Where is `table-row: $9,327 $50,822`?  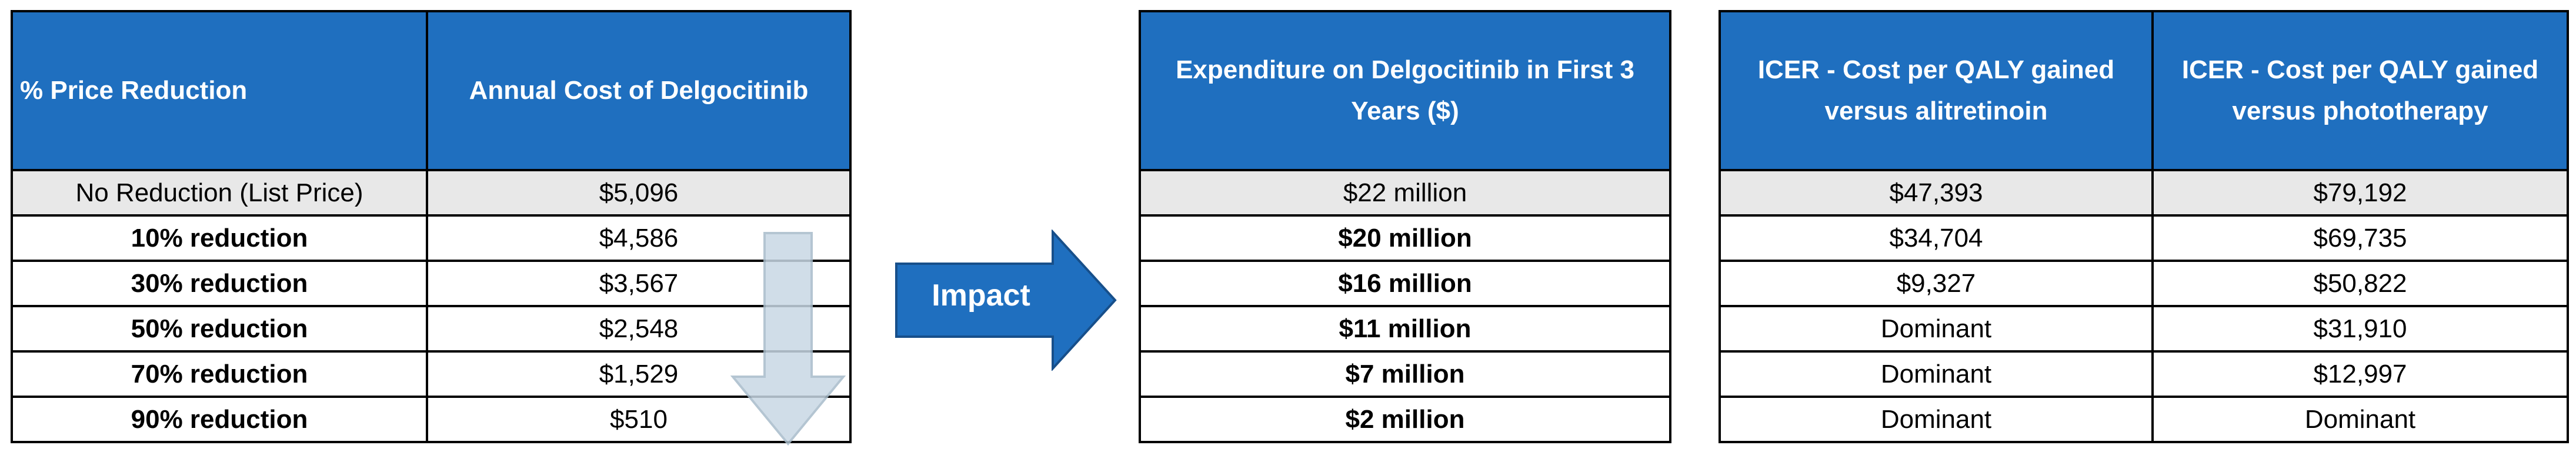
table-row: $9,327 $50,822 is located at coordinates (2144, 284).